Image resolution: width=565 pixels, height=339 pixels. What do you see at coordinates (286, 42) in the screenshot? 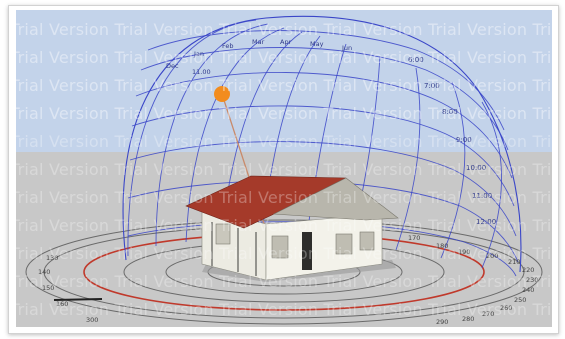
I see `month-label: Apr` at bounding box center [286, 42].